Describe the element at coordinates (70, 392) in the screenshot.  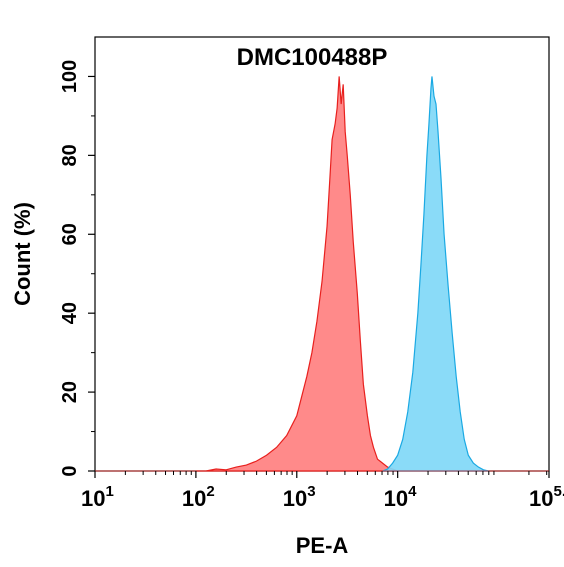
I see `y-tick-label: 20` at that location.